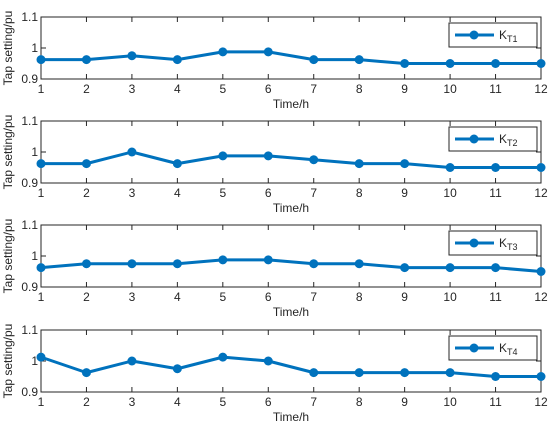 The width and height of the screenshot is (550, 431). What do you see at coordinates (512, 352) in the screenshot?
I see `legend-label-subscript: T4` at bounding box center [512, 352].